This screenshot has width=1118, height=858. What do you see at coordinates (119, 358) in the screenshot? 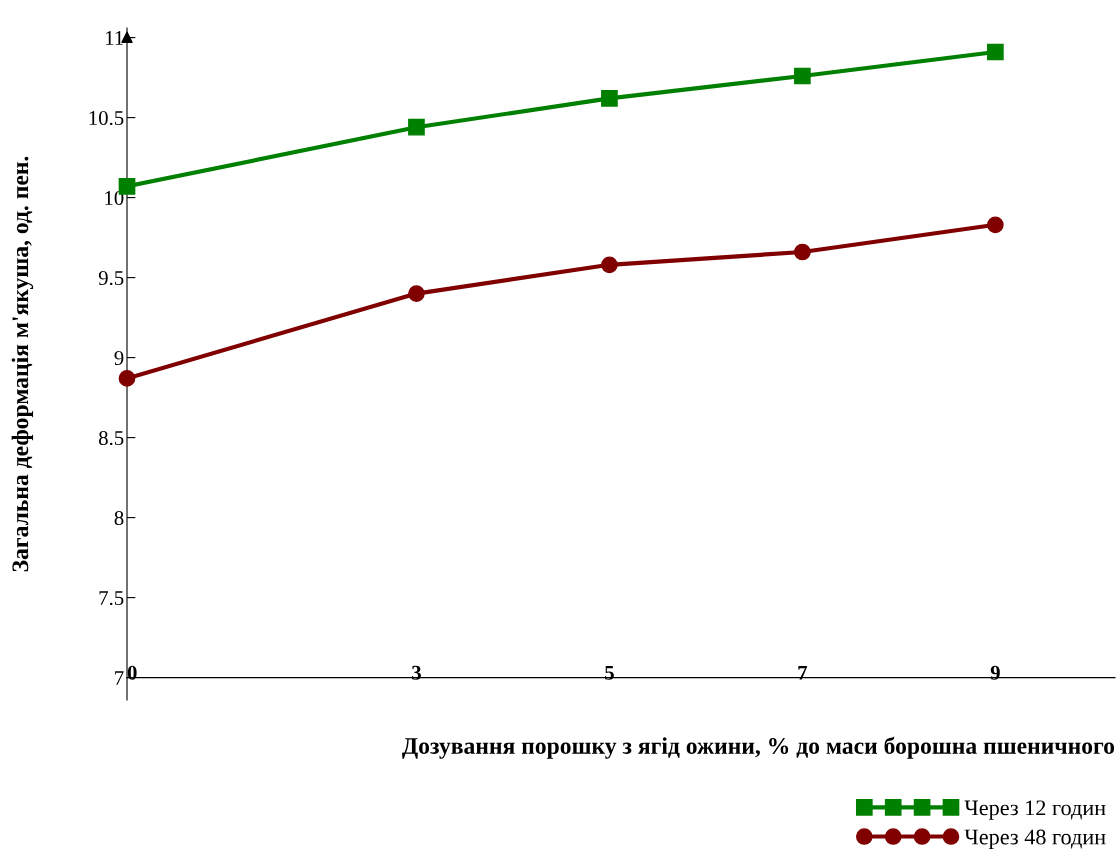
I see `y-tick-label: 9` at bounding box center [119, 358].